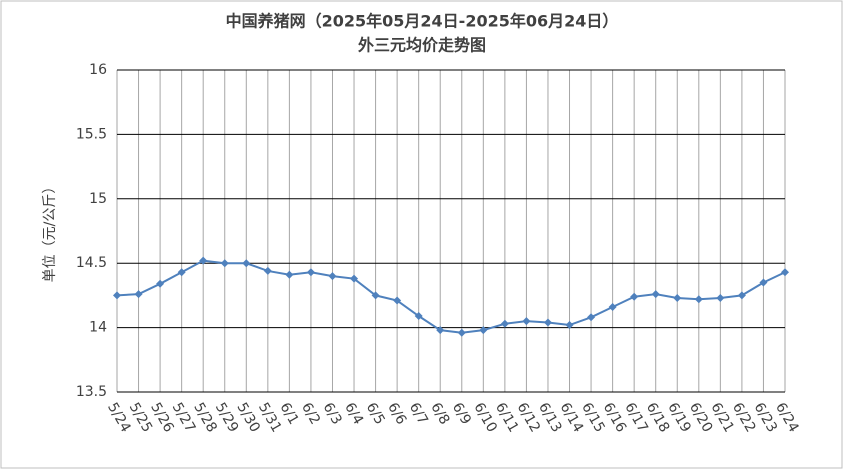  I want to click on y-tick-label: 15, so click(98, 199).